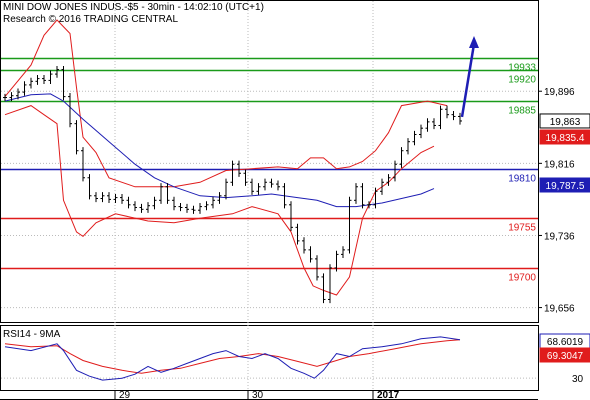 The width and height of the screenshot is (590, 400). What do you see at coordinates (522, 111) in the screenshot?
I see `level-label: 19885` at bounding box center [522, 111].